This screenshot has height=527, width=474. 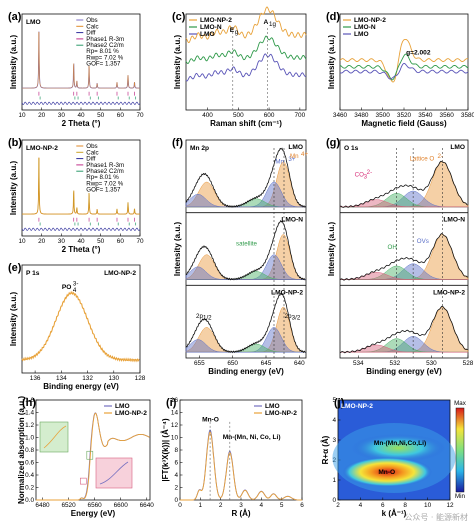 I want to click on y-tick-label: 0.6, so click(x=29, y=463).